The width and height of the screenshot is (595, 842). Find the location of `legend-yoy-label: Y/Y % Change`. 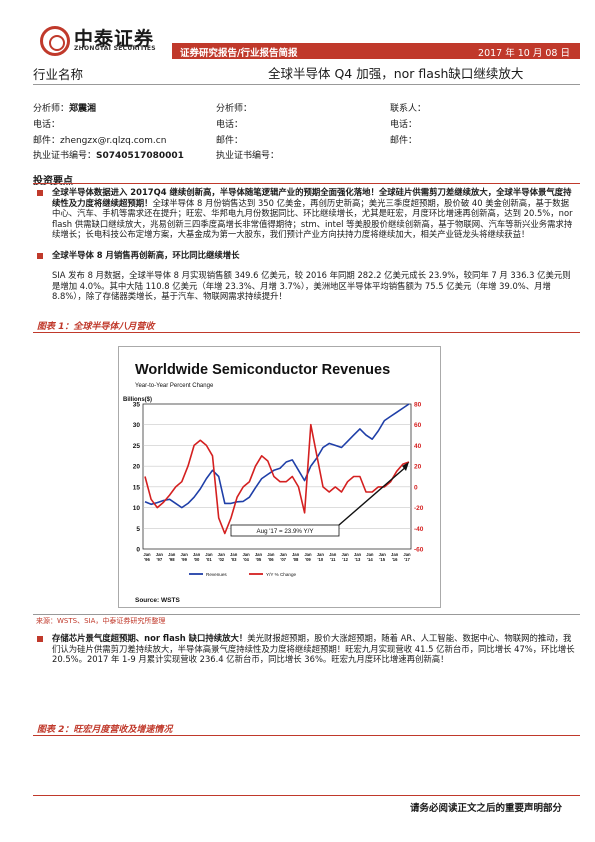

legend-yoy-label: Y/Y % Change is located at coordinates (281, 574).